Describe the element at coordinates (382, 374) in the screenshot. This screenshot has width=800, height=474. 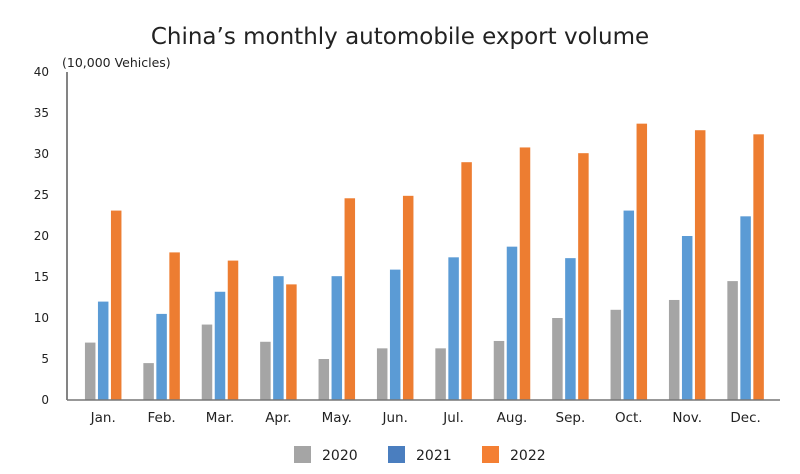
I see `bar-2020-jun` at that location.